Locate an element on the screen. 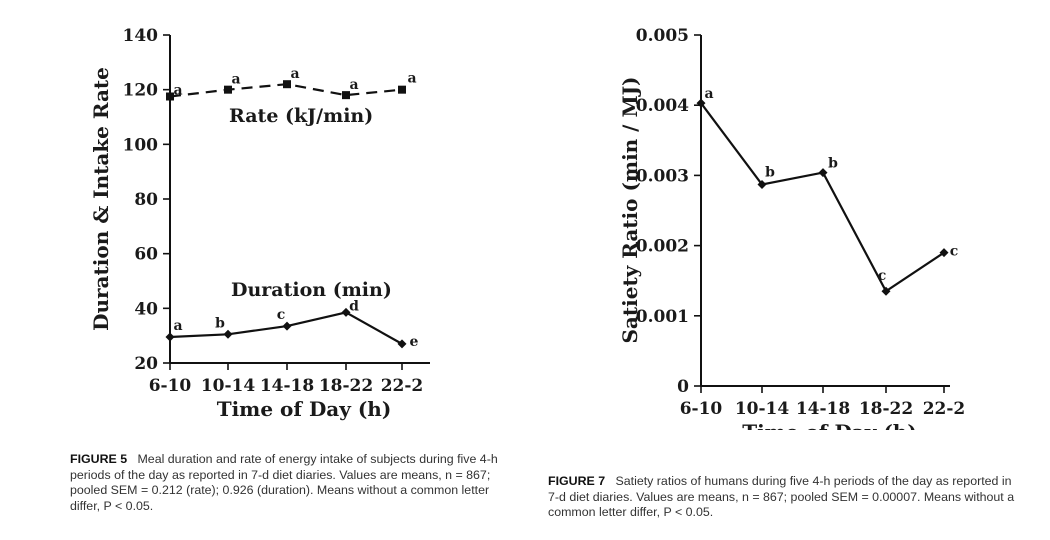 This screenshot has width=1050, height=540. y-tick-label: 0.003 is located at coordinates (662, 176).